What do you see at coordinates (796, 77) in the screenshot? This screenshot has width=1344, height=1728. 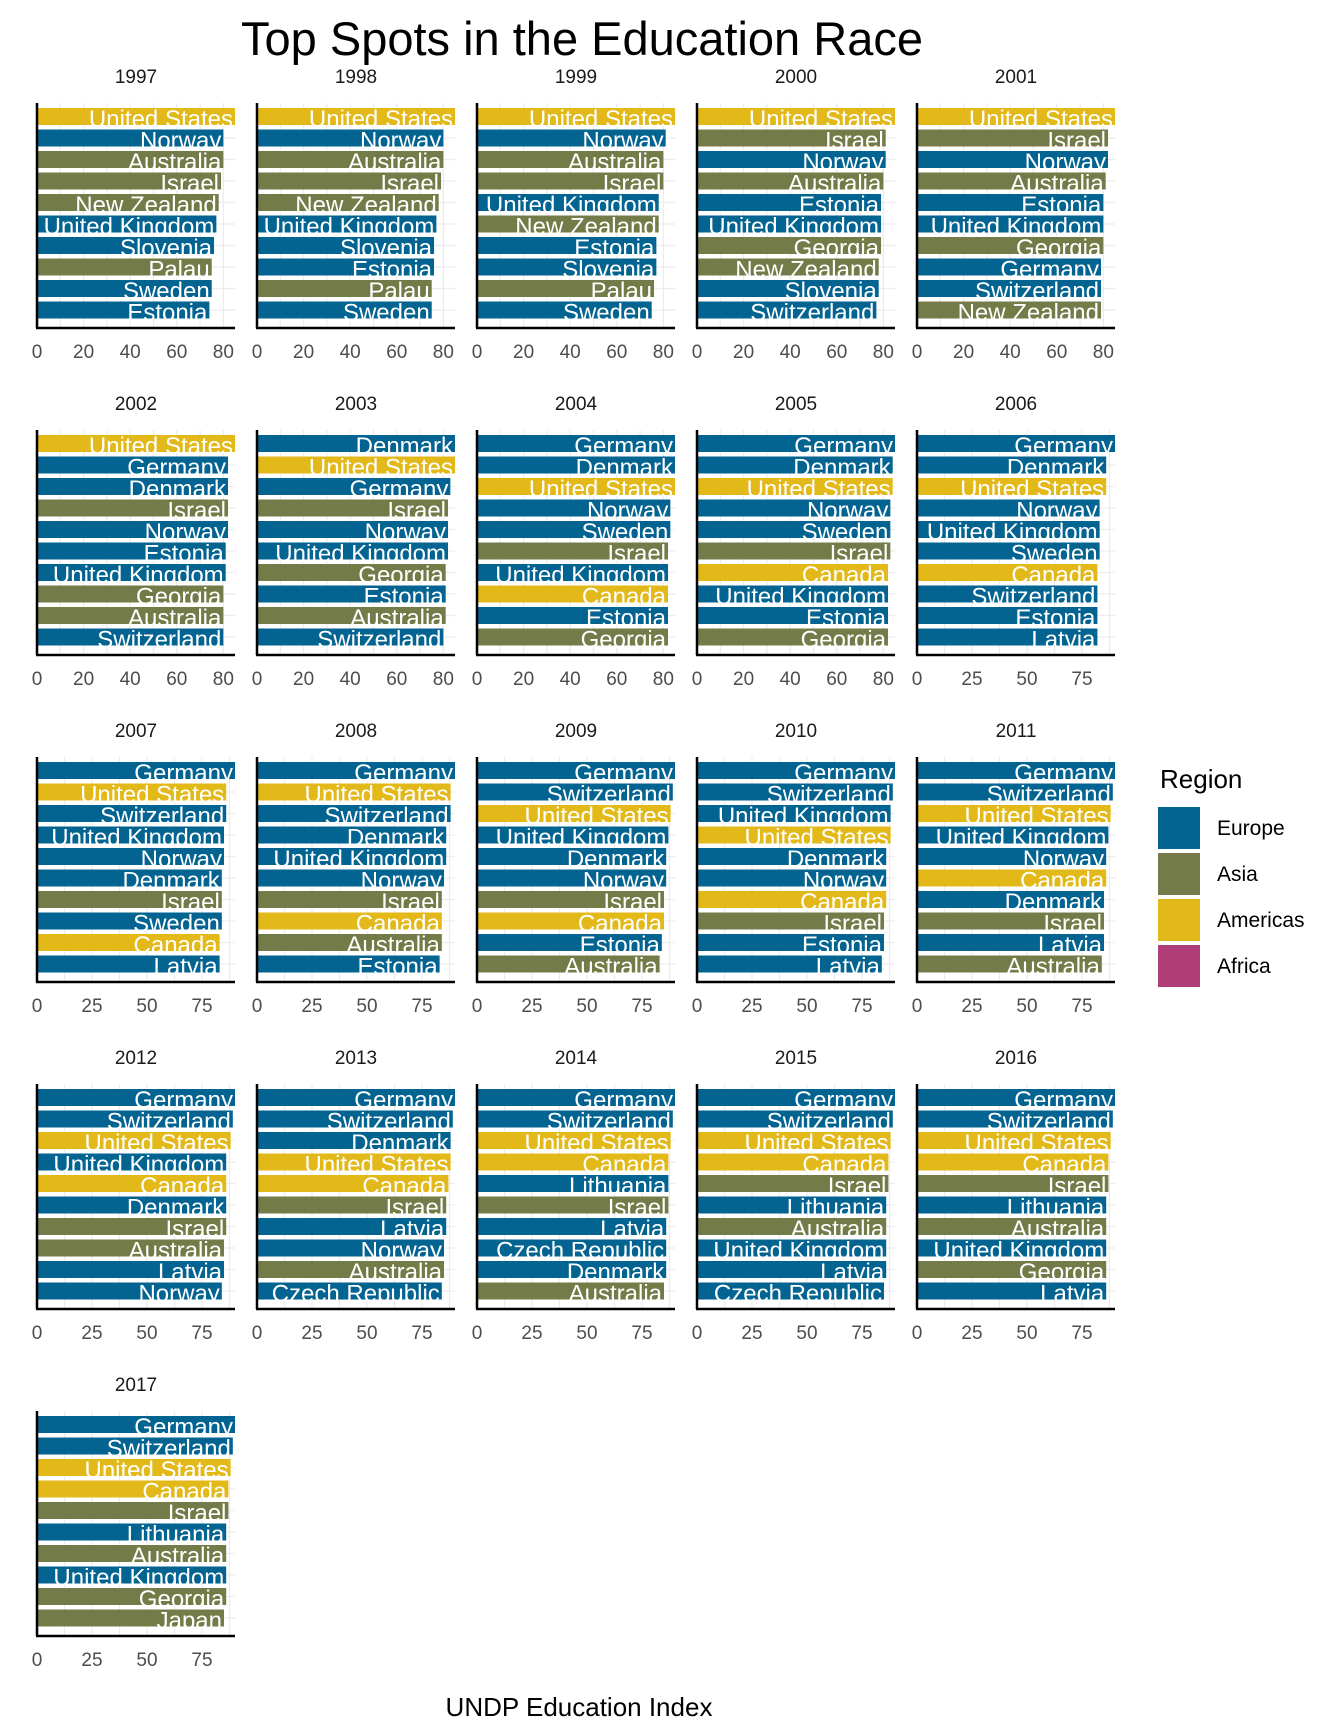 I see `facet-title: 2000` at bounding box center [796, 77].